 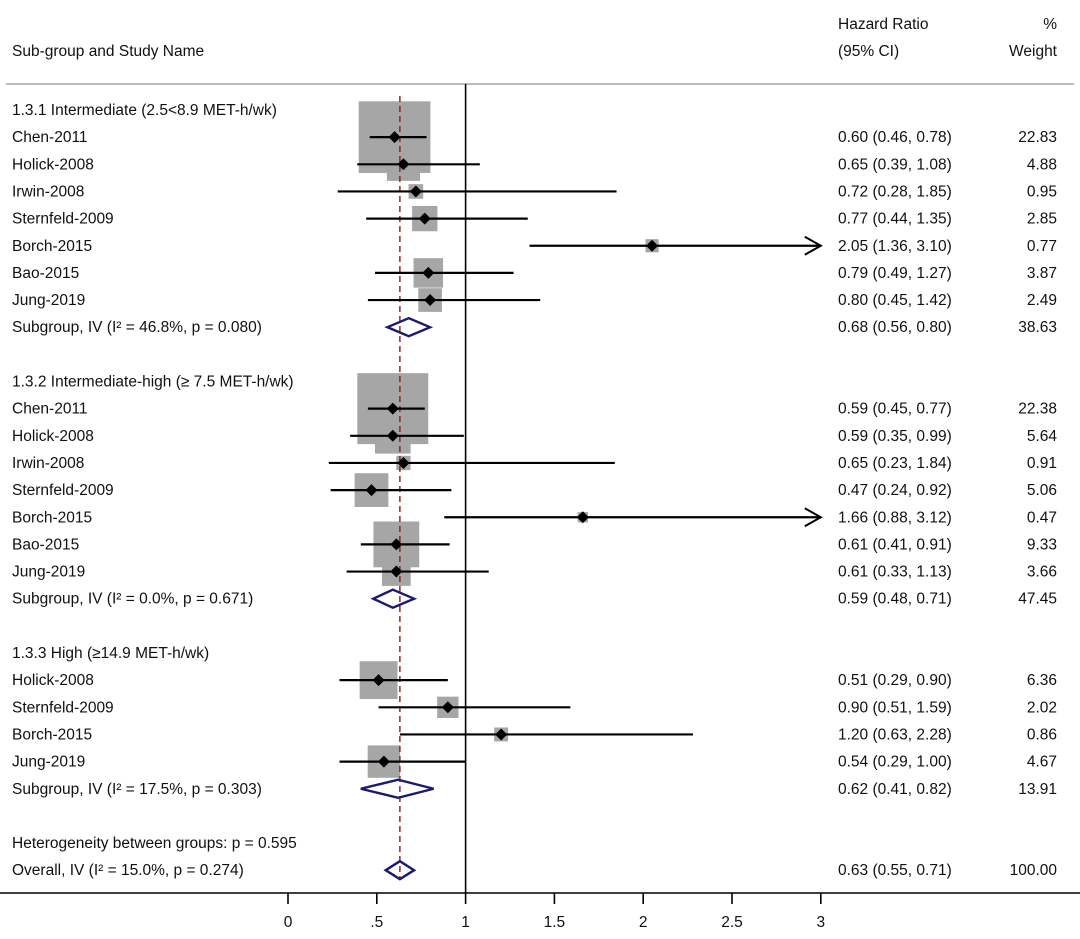 I want to click on hr-ci-value: 0.51 (0.29, 0.90), so click(x=895, y=680).